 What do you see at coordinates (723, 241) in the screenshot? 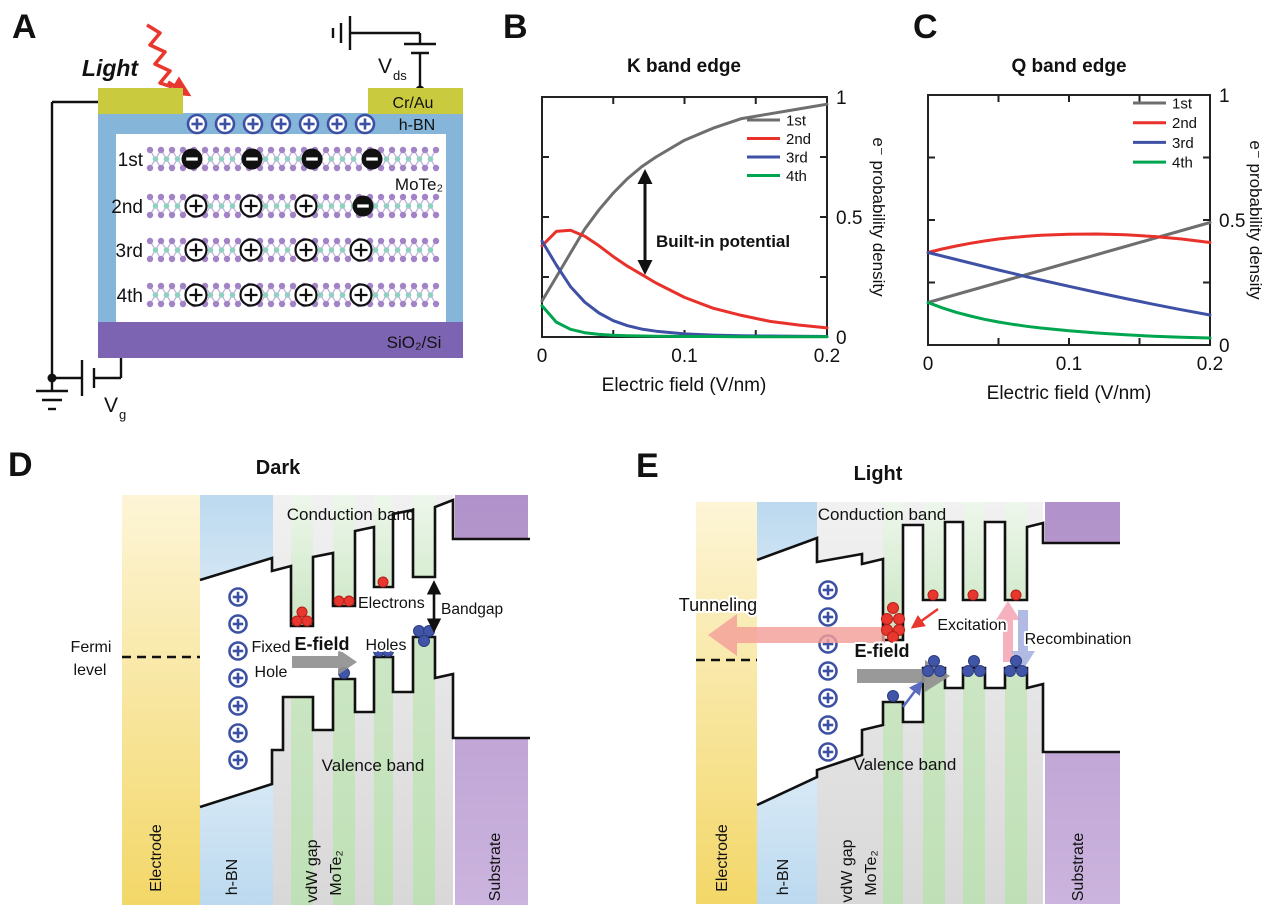
I see `builtin-potential-label: Built-in potential` at bounding box center [723, 241].